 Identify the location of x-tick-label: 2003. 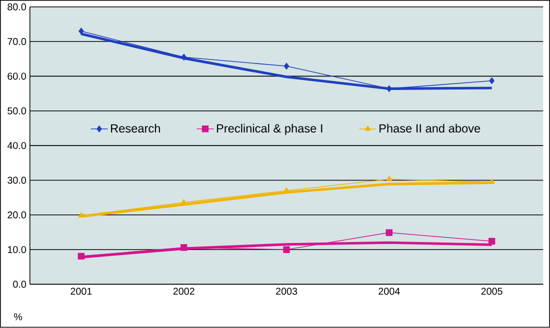
(287, 291).